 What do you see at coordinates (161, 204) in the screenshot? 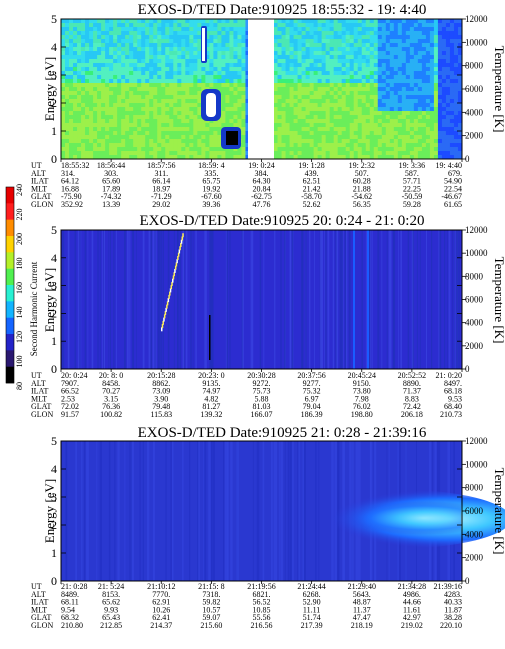
I see `ephem-value: 29.02` at bounding box center [161, 204].